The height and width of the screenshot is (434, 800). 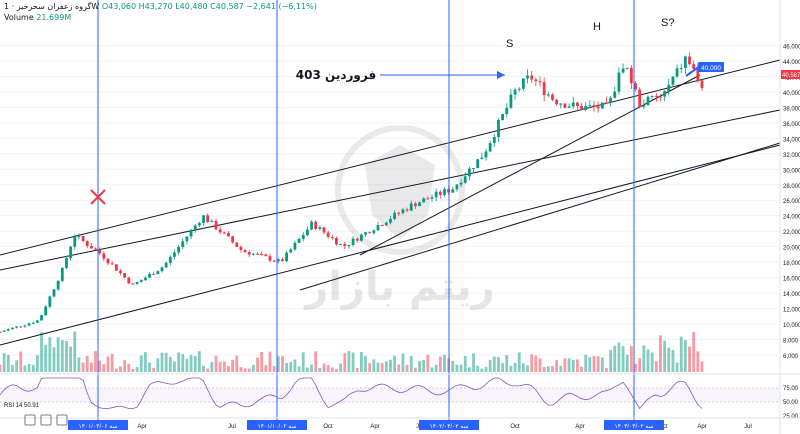 I want to click on price-tick: 46,000, so click(x=791, y=47).